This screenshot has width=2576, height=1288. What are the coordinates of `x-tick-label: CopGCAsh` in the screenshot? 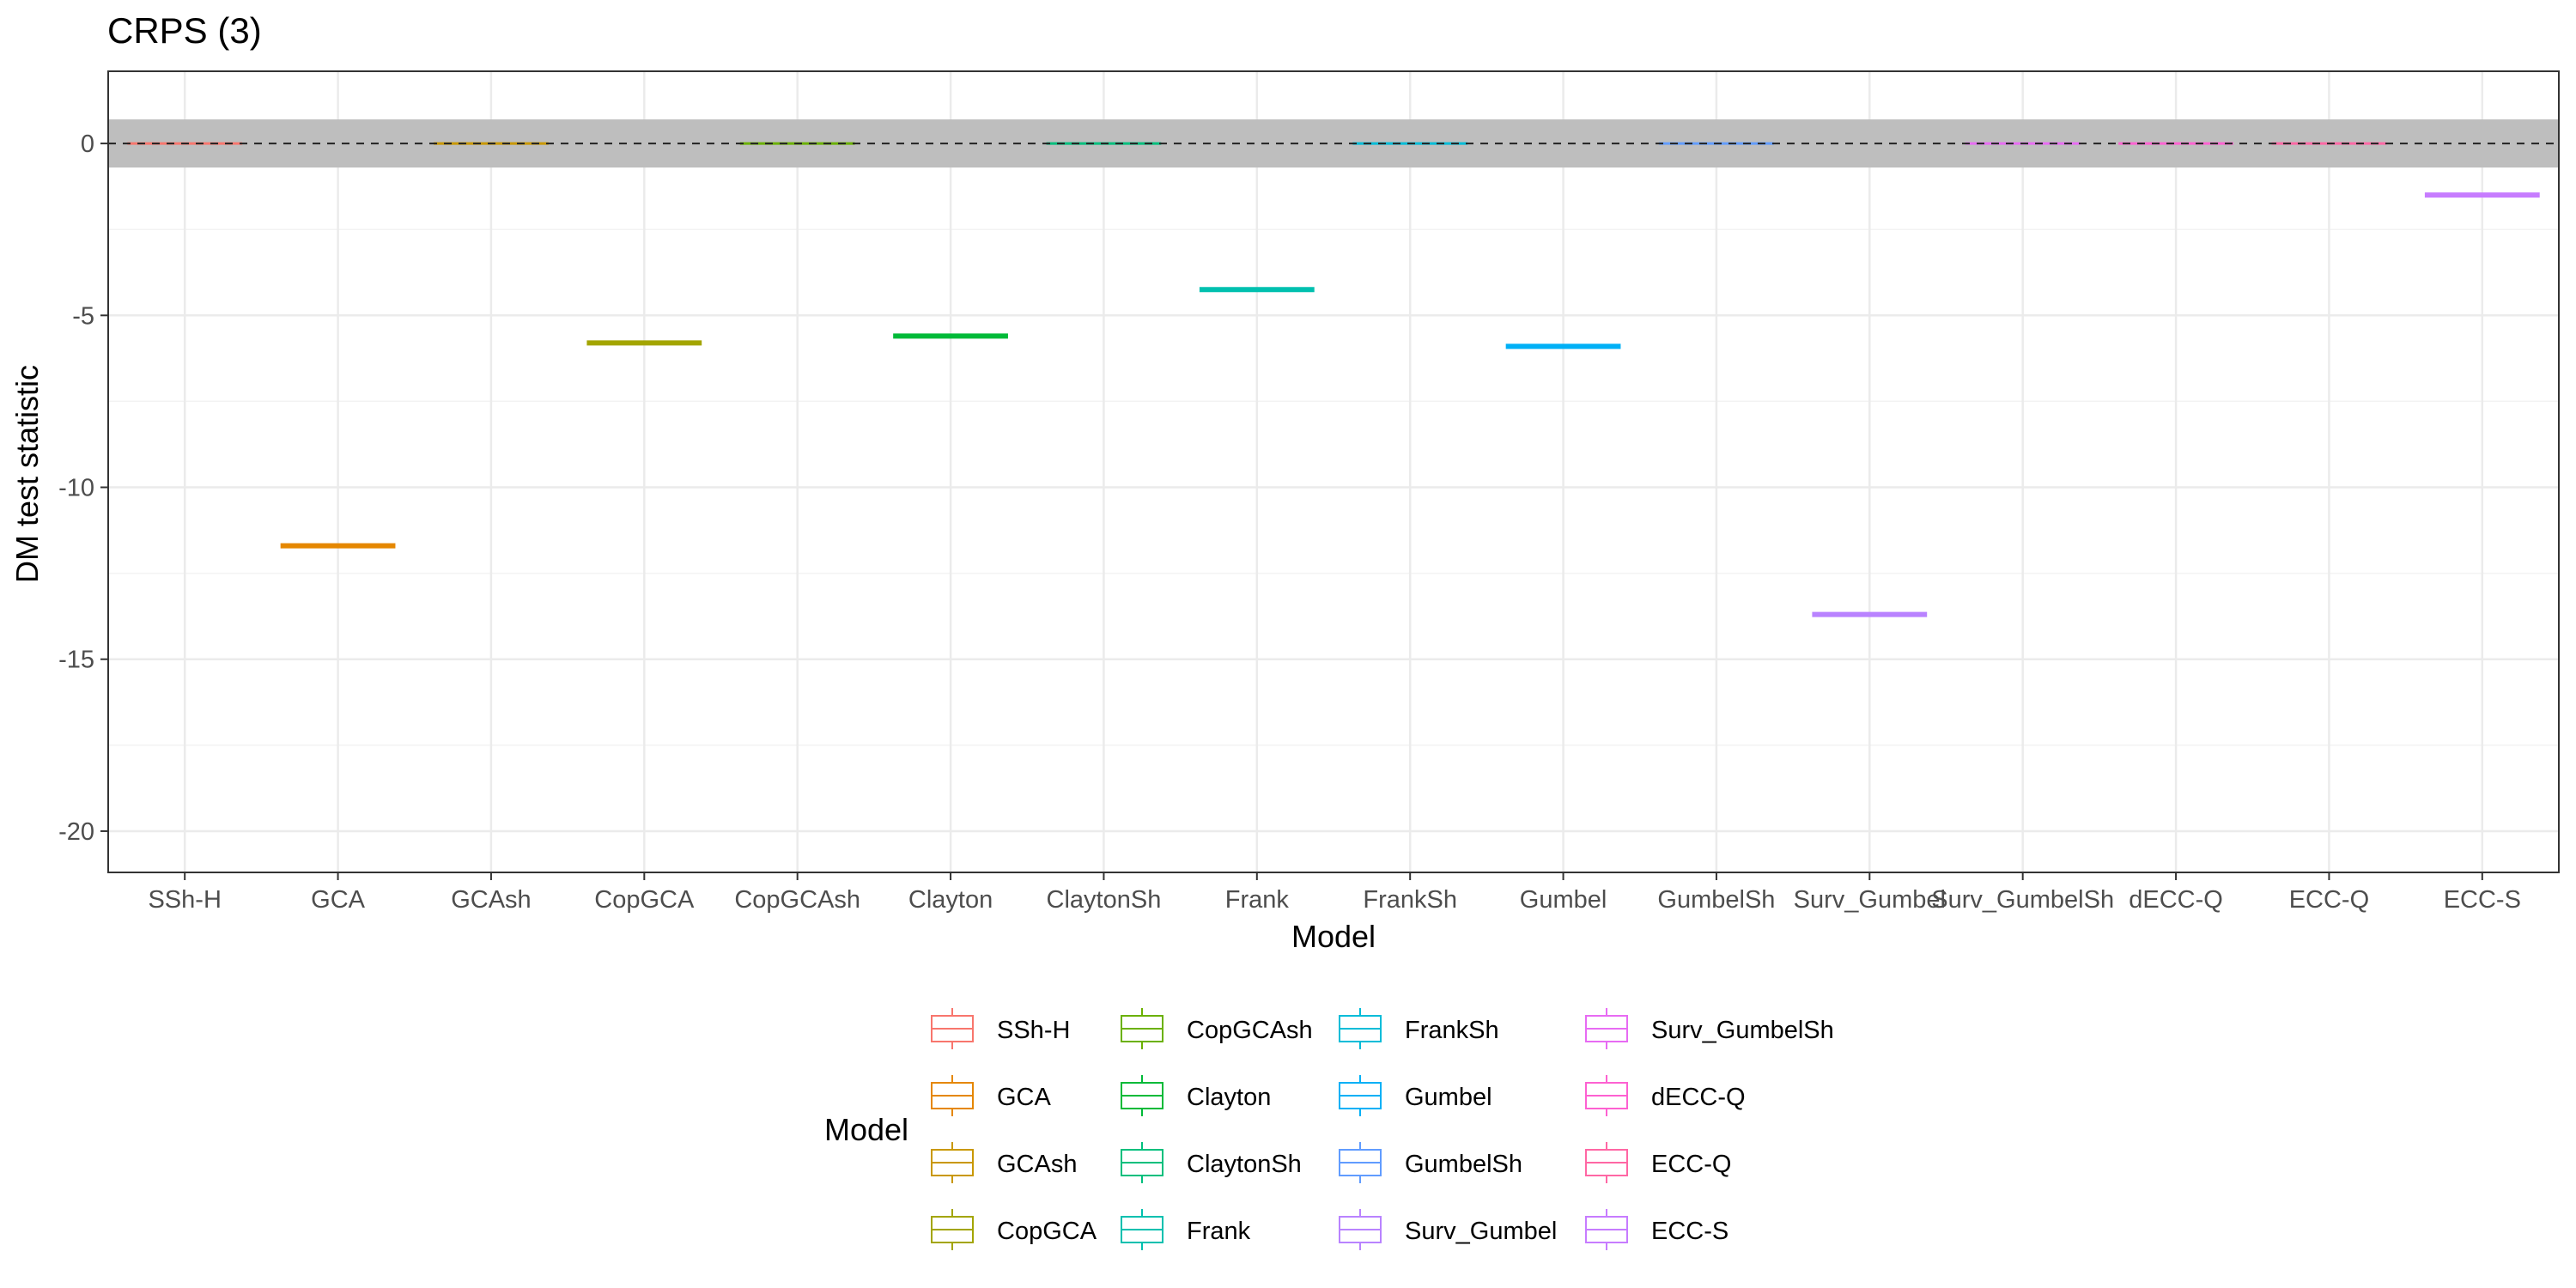 It's located at (797, 900).